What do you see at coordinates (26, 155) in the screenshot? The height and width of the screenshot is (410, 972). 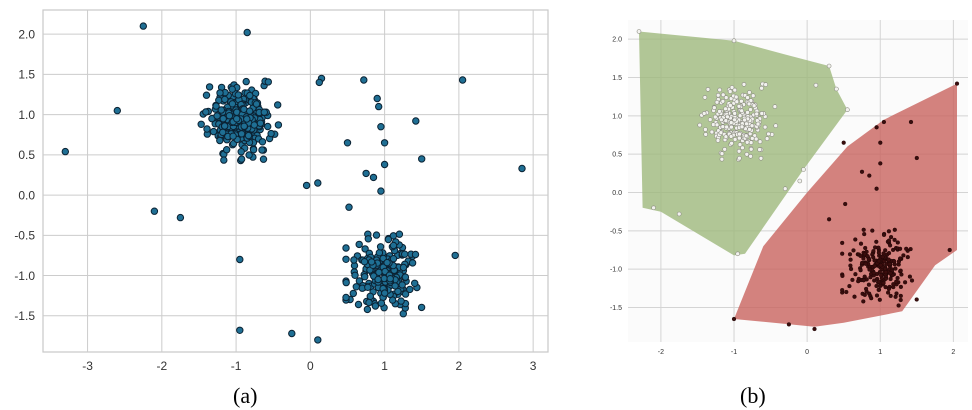 I see `y-tick-label: 0.5` at bounding box center [26, 155].